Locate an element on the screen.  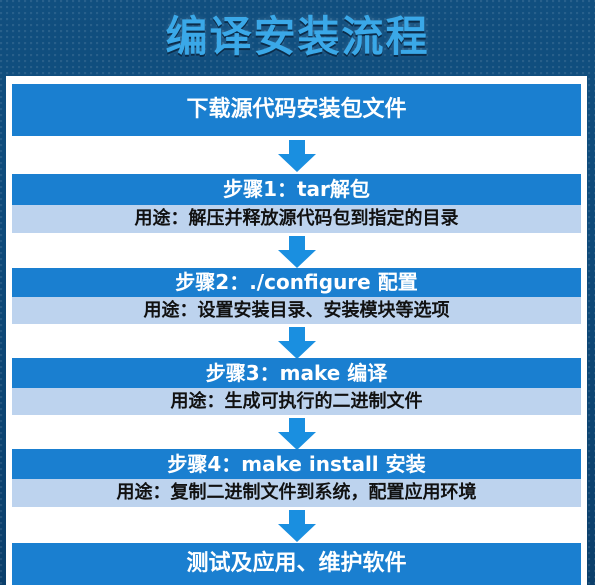
step-3-box: 步骤3：make 编译 is located at coordinates (296, 373).